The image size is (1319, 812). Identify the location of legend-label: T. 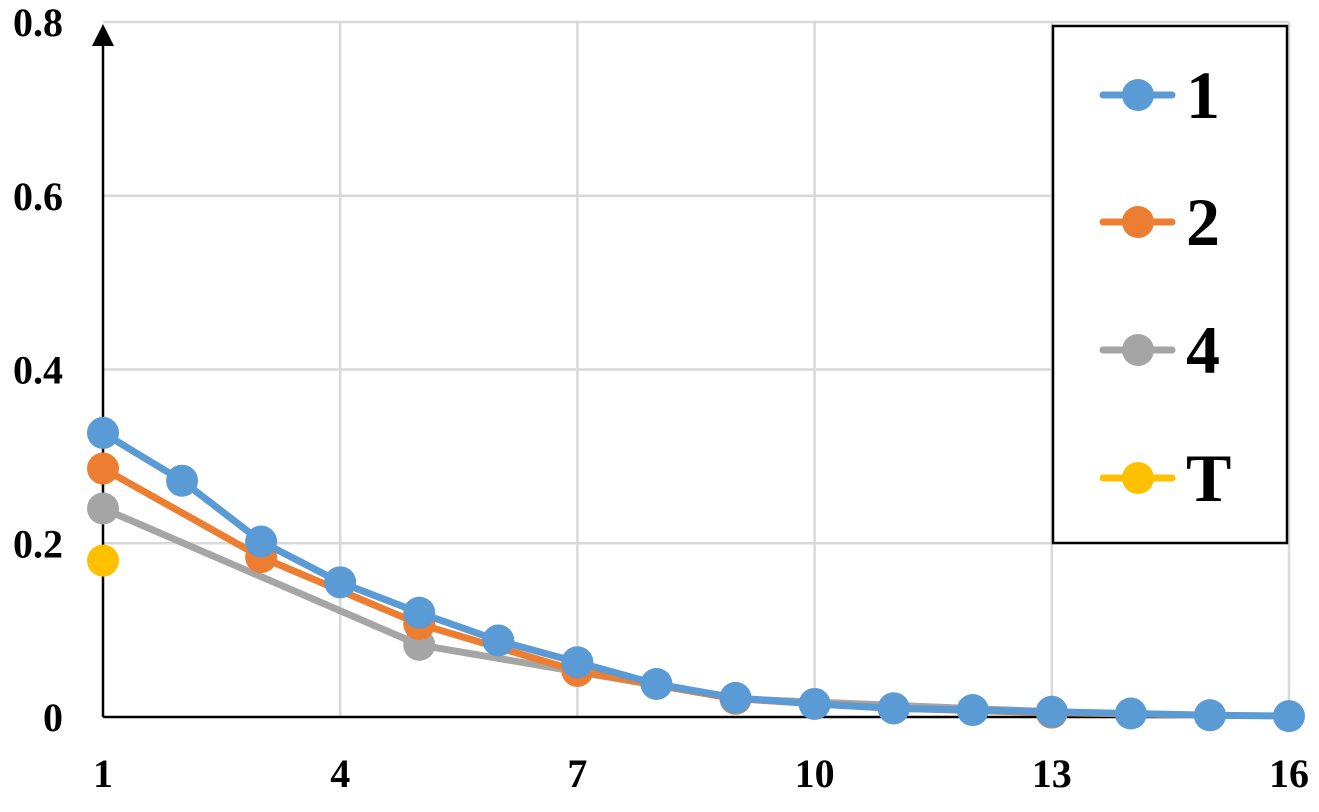
(1208, 478).